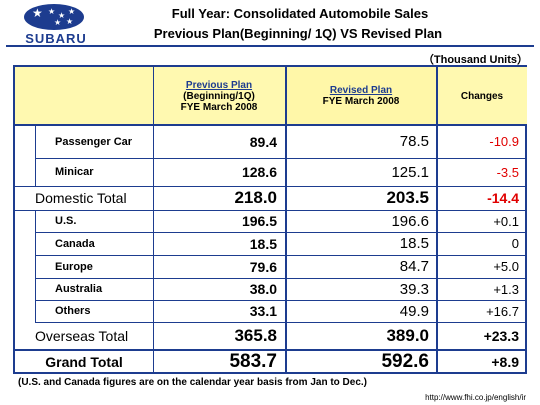  I want to click on row-label-us: U.S., so click(66, 221).